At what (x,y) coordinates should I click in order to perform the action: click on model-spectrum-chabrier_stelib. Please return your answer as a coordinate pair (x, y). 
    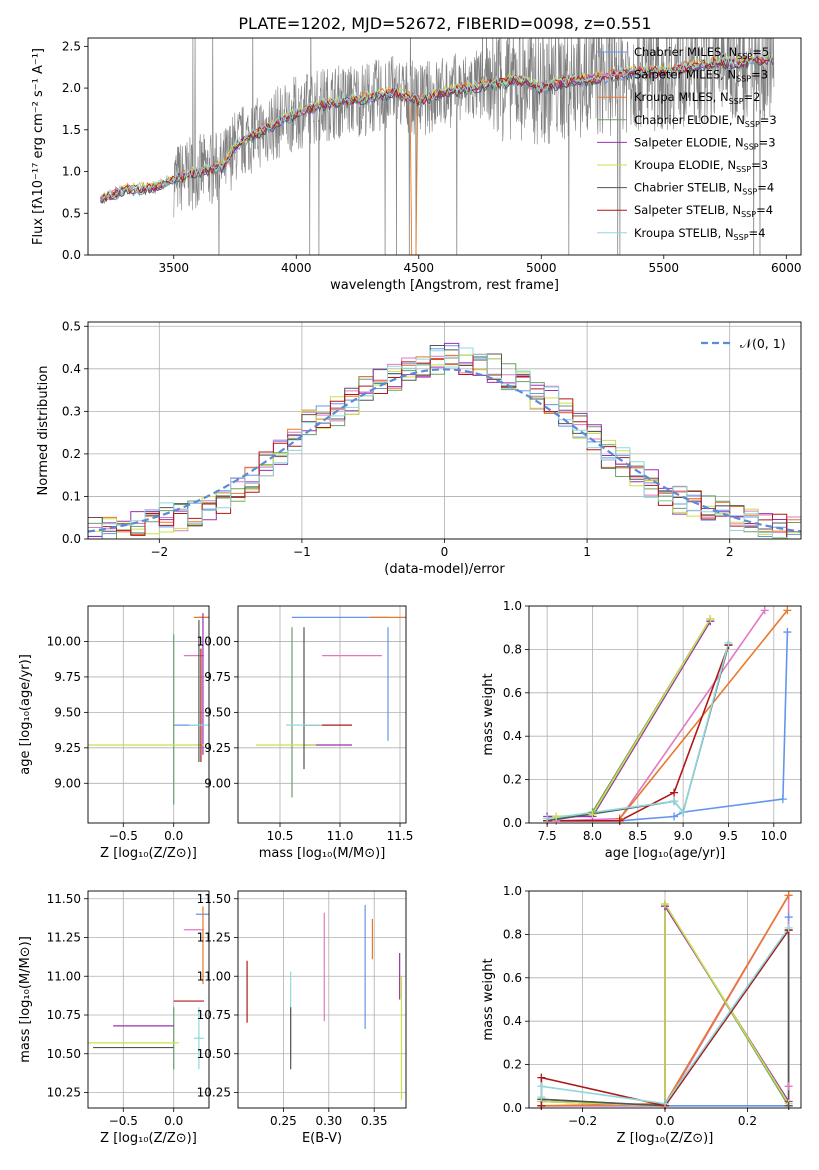
    Looking at the image, I should click on (437, 129).